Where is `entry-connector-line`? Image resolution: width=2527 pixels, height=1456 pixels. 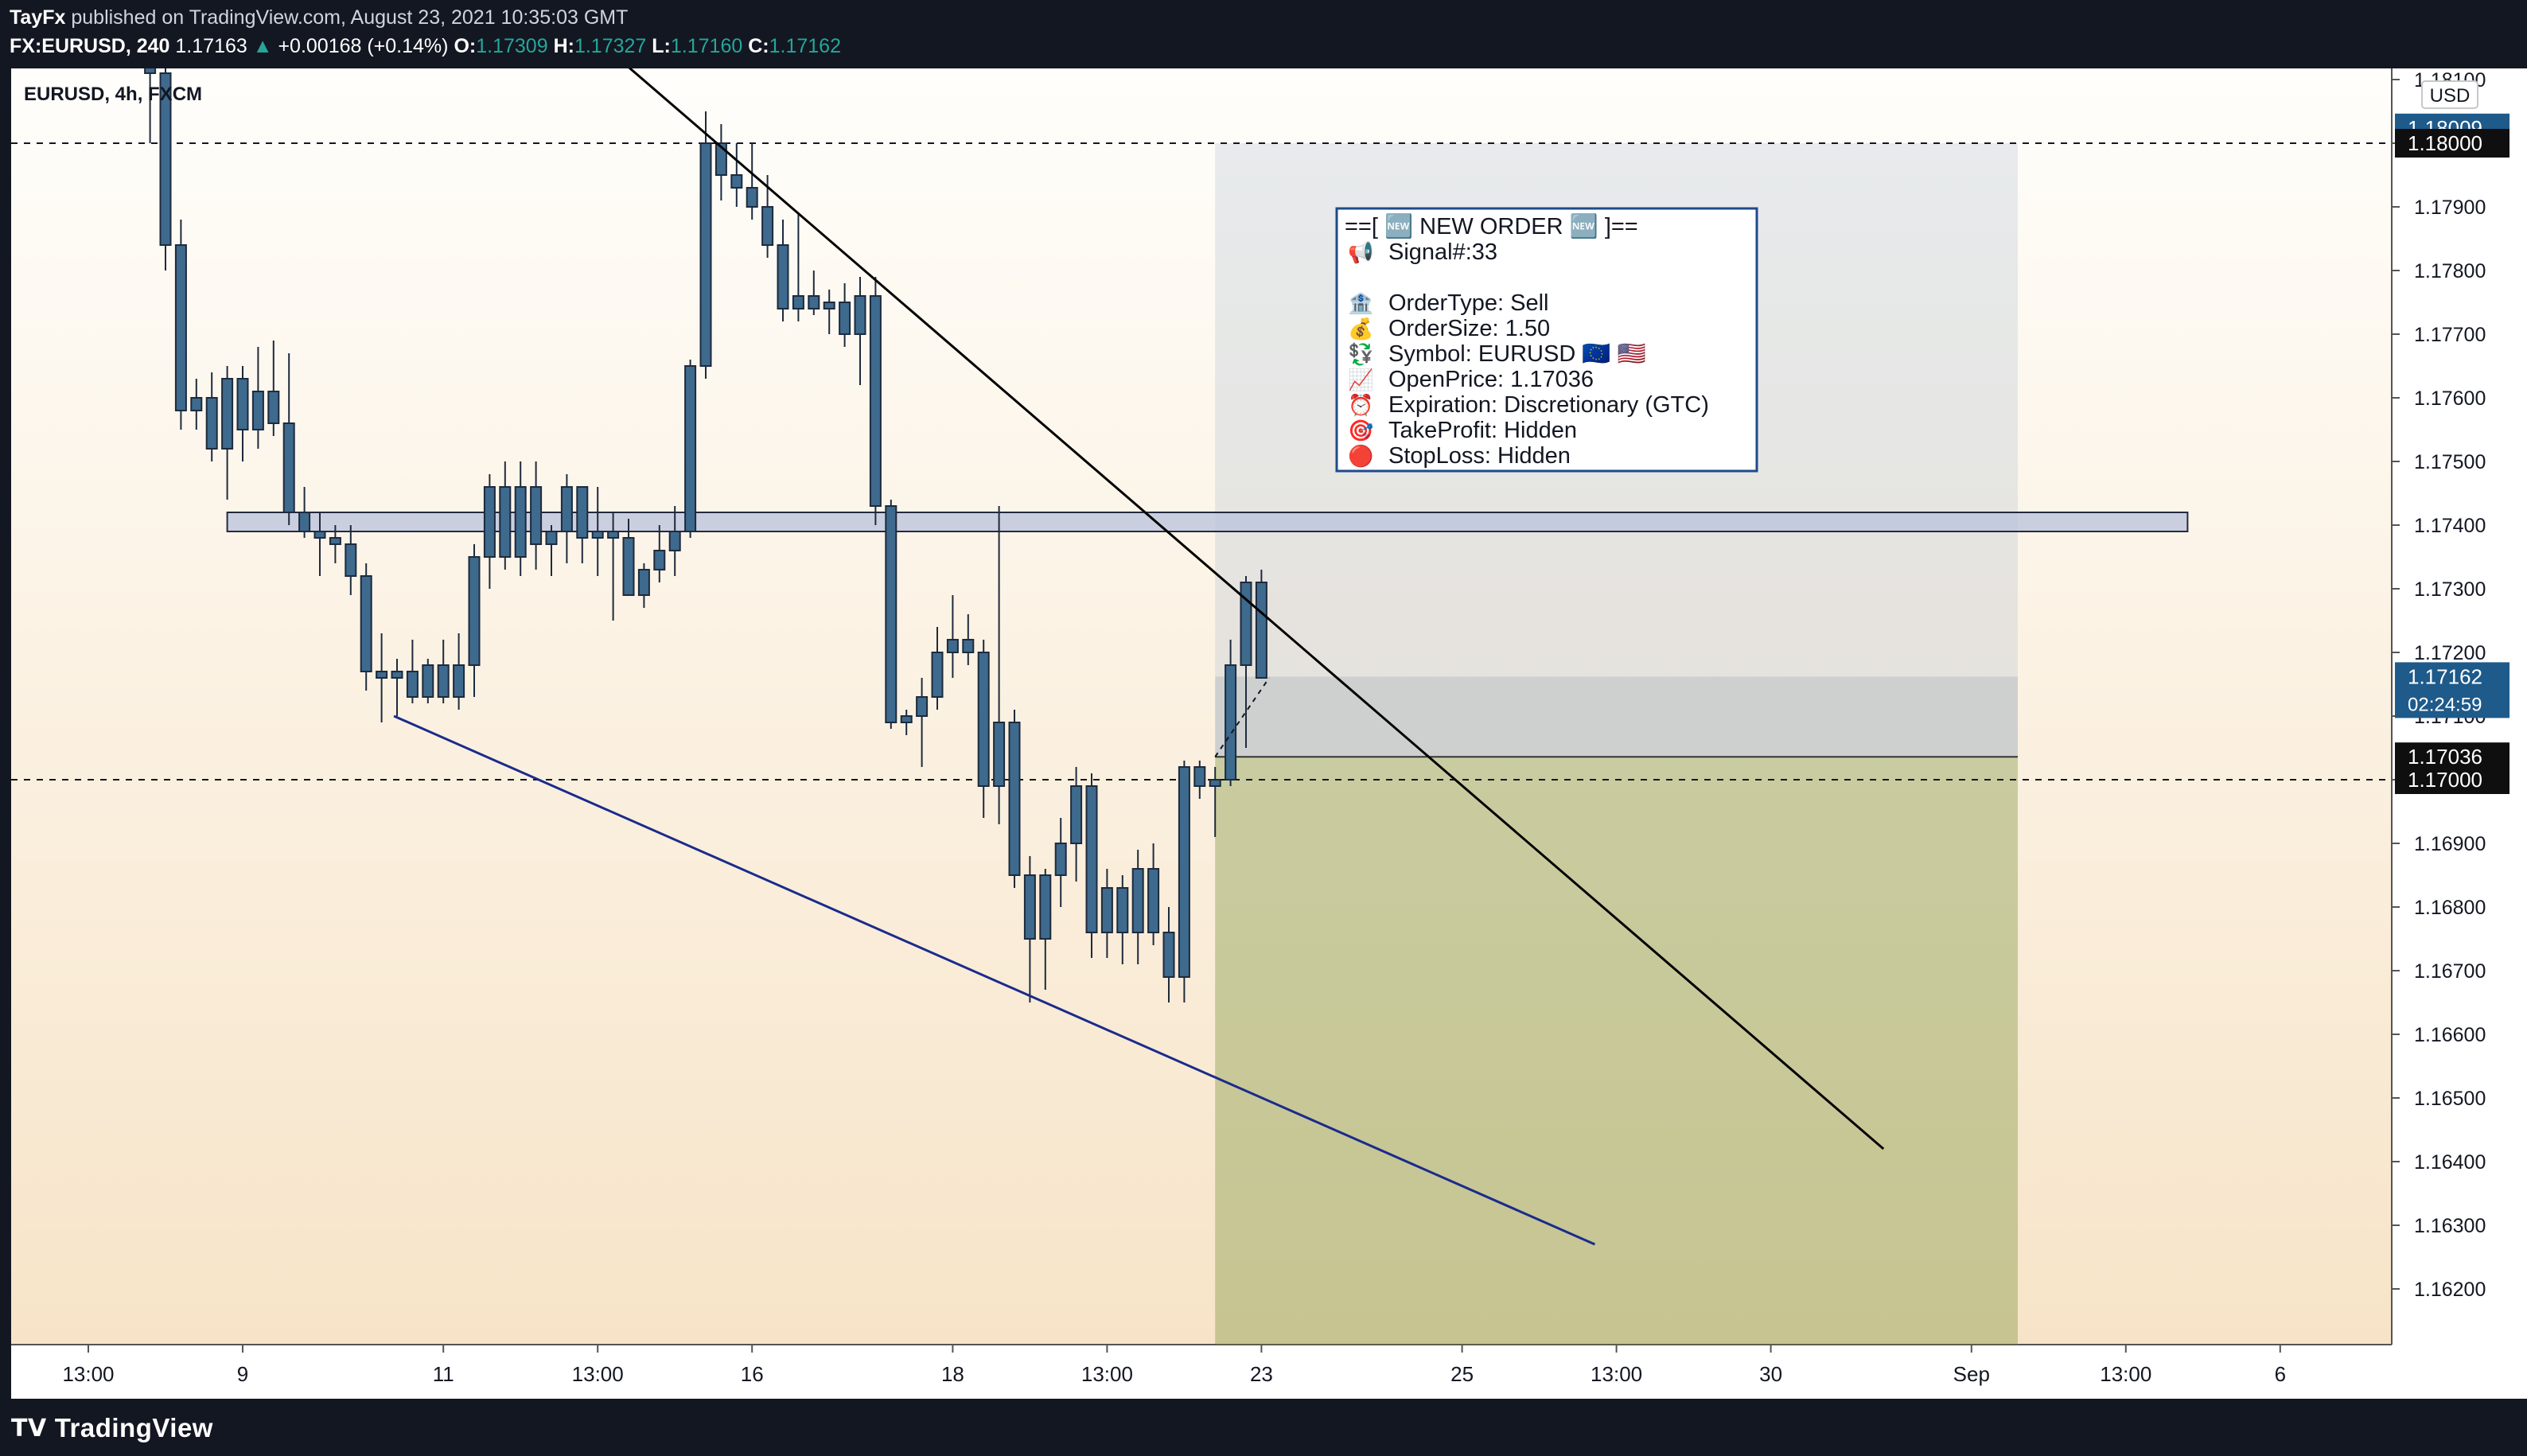
entry-connector-line is located at coordinates (1242, 717).